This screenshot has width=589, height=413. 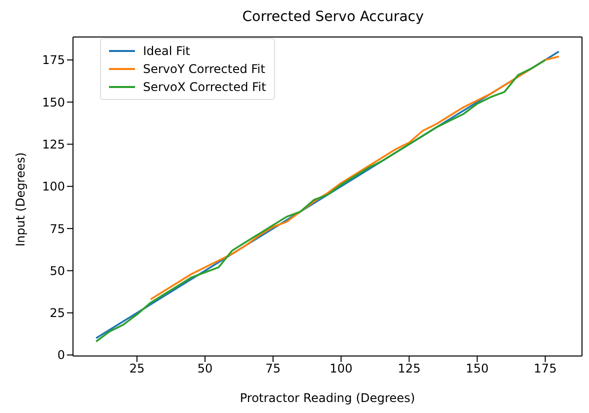 What do you see at coordinates (477, 369) in the screenshot?
I see `x-tick-label: 150` at bounding box center [477, 369].